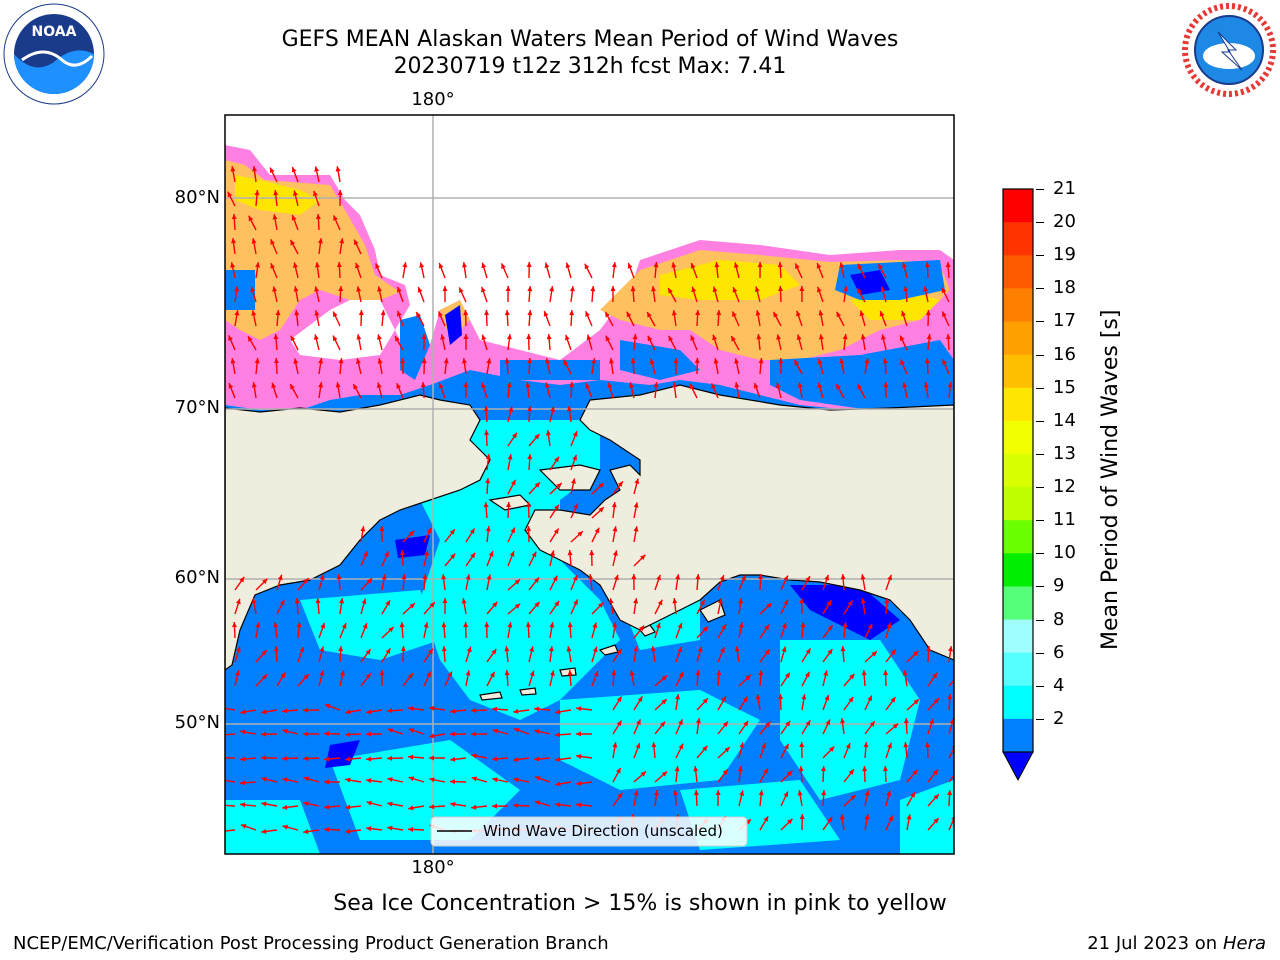  Describe the element at coordinates (1059, 718) in the screenshot. I see `colorbar-tick-label: 2` at that location.